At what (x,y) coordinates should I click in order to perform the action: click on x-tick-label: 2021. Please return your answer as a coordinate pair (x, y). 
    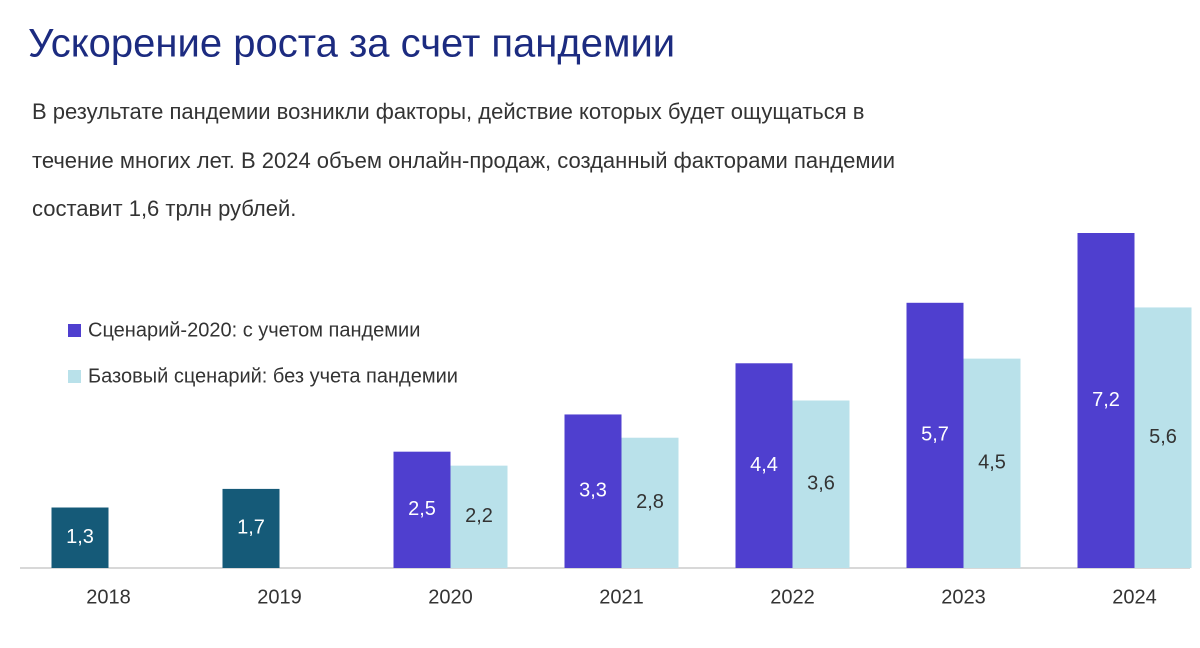
    Looking at the image, I should click on (621, 597).